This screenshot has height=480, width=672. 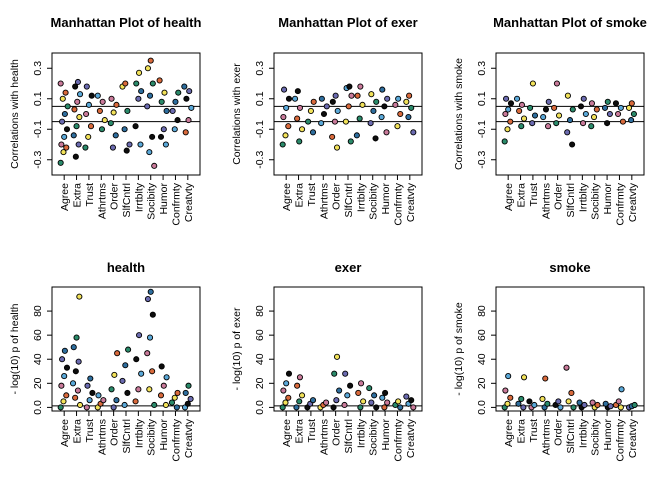 What do you see at coordinates (482, 359) in the screenshot?
I see `y-tick-label: 40` at bounding box center [482, 359].